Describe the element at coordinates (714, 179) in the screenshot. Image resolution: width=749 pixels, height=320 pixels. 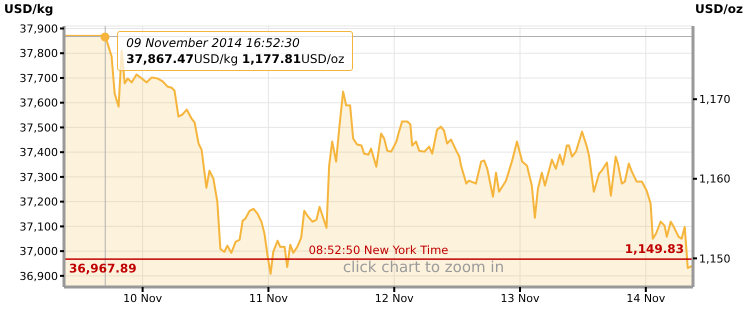
I see `y2-tick-label: 1,160` at that location.